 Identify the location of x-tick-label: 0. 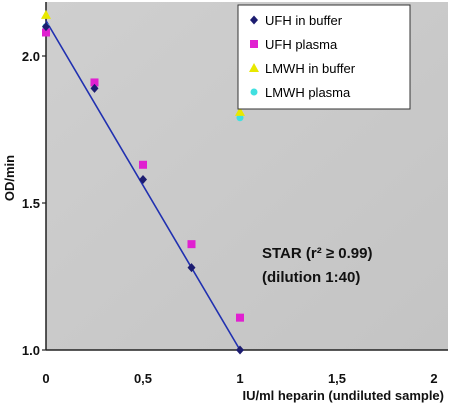
(45, 378).